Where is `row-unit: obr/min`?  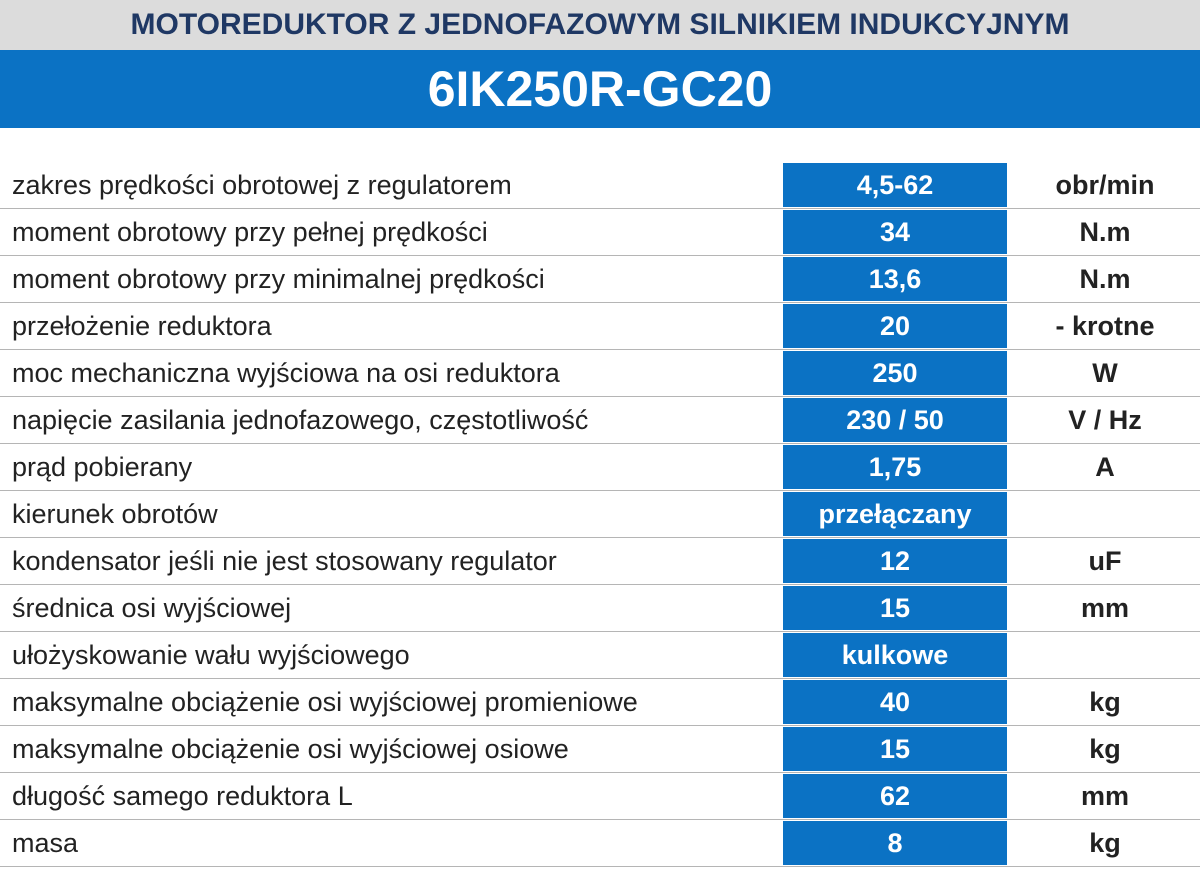
row-unit: obr/min is located at coordinates (1105, 185).